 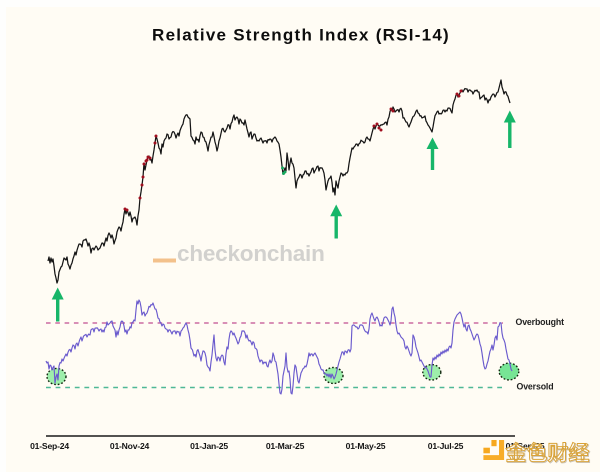 I want to click on svg-text: 01-Sep-24, so click(x=49, y=446).